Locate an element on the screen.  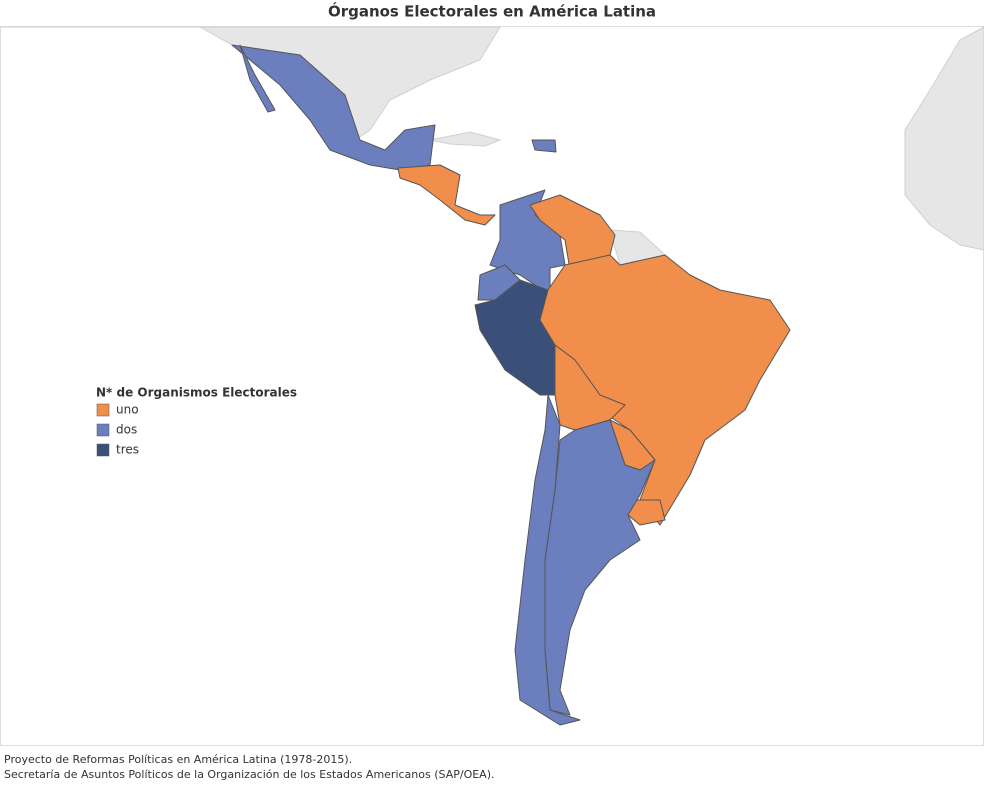
legend-label: dos is located at coordinates (126, 430).